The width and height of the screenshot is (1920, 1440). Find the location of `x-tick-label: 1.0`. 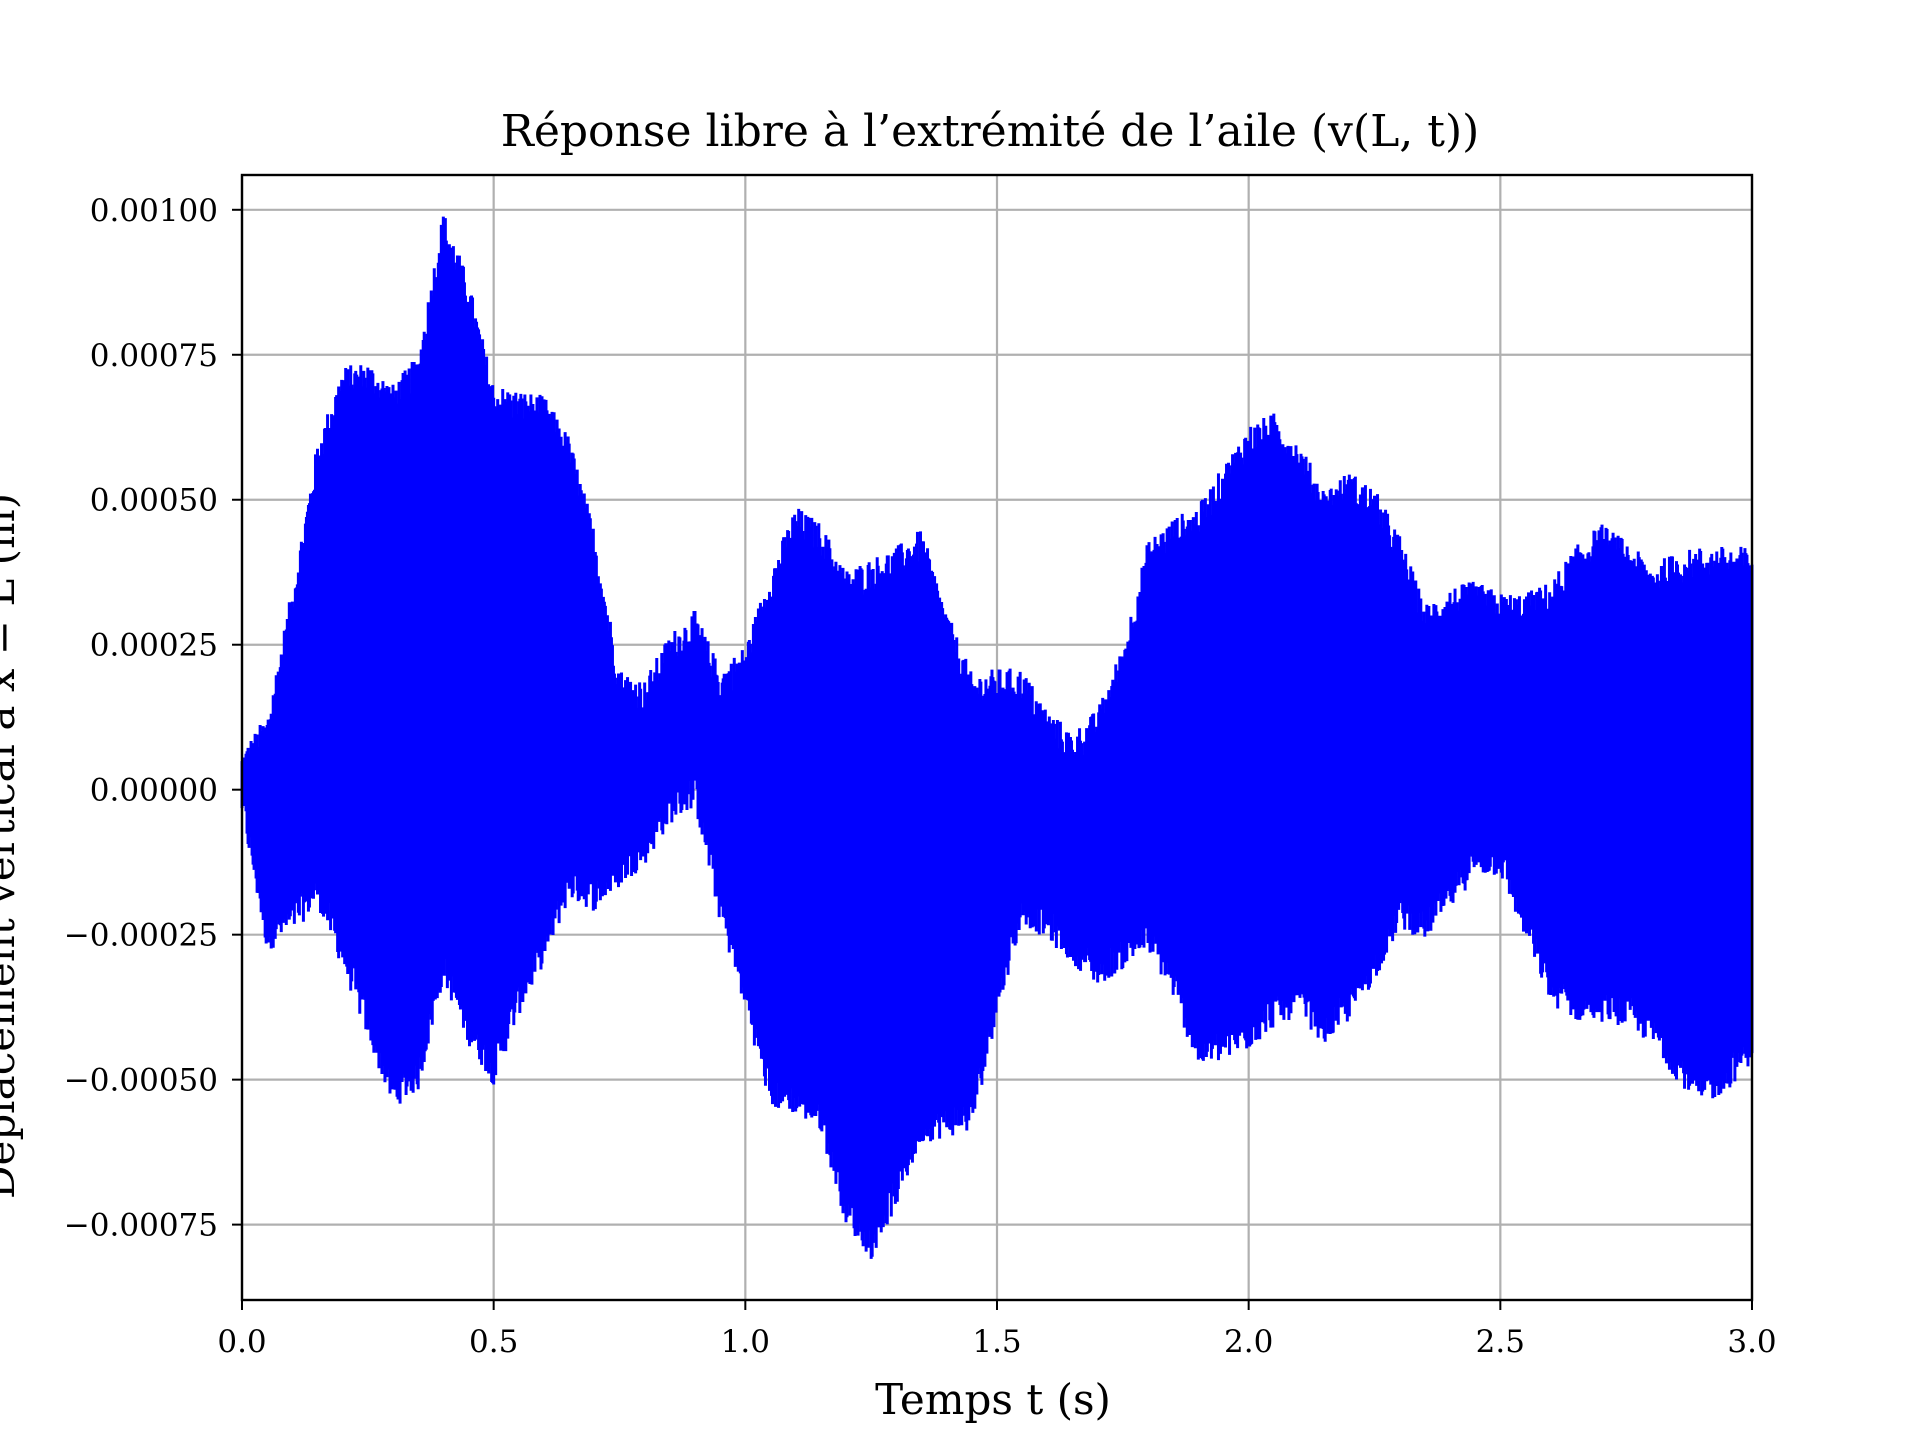

x-tick-label: 1.0 is located at coordinates (745, 1342).